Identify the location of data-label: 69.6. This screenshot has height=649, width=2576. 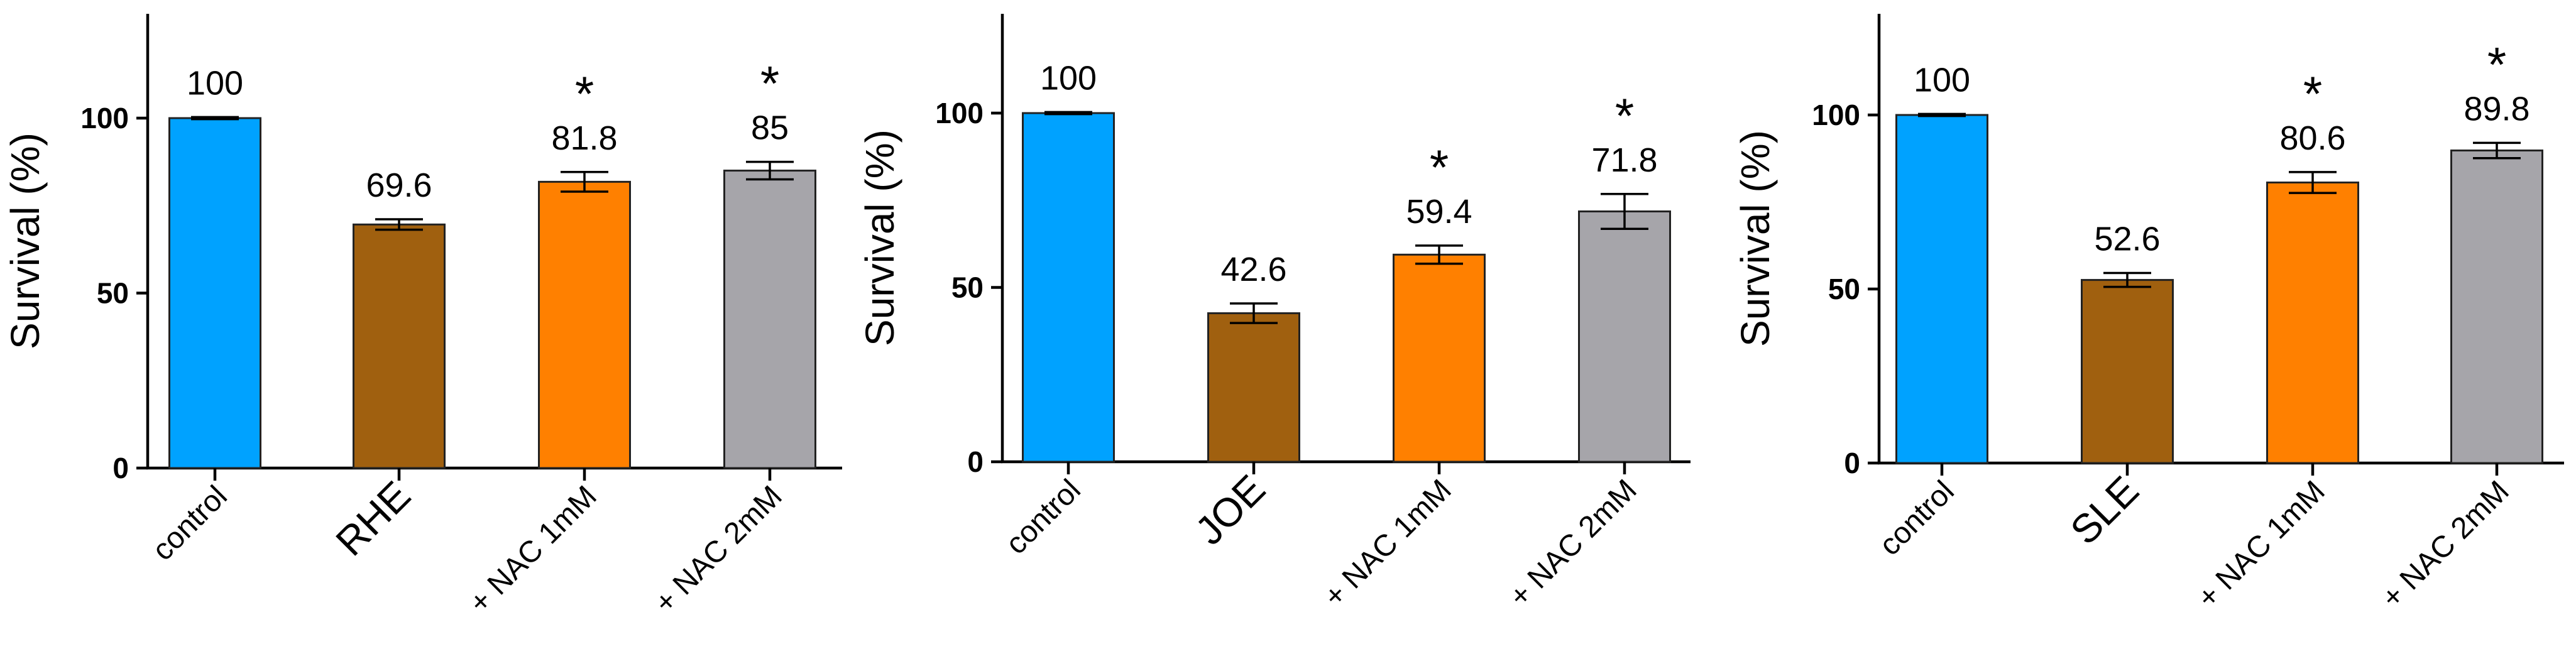
(399, 185).